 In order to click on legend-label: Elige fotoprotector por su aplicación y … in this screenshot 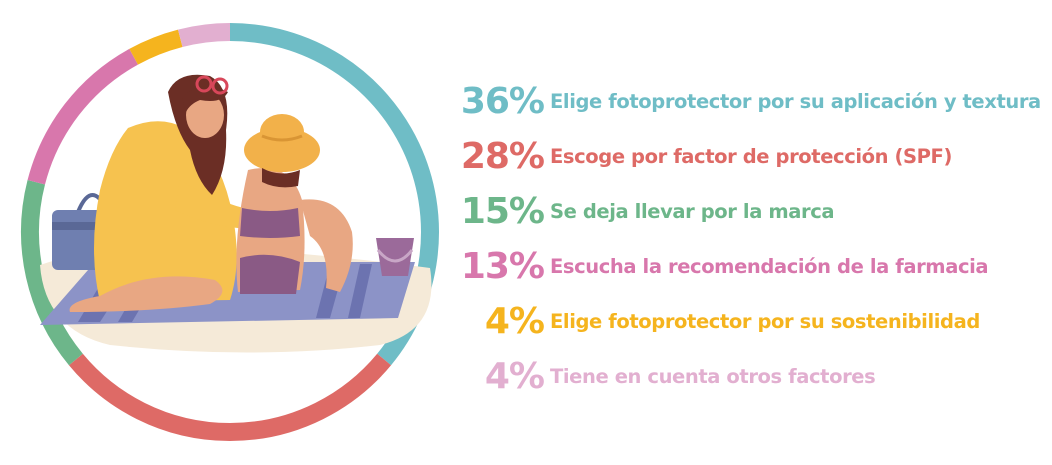, I will do `click(795, 101)`.